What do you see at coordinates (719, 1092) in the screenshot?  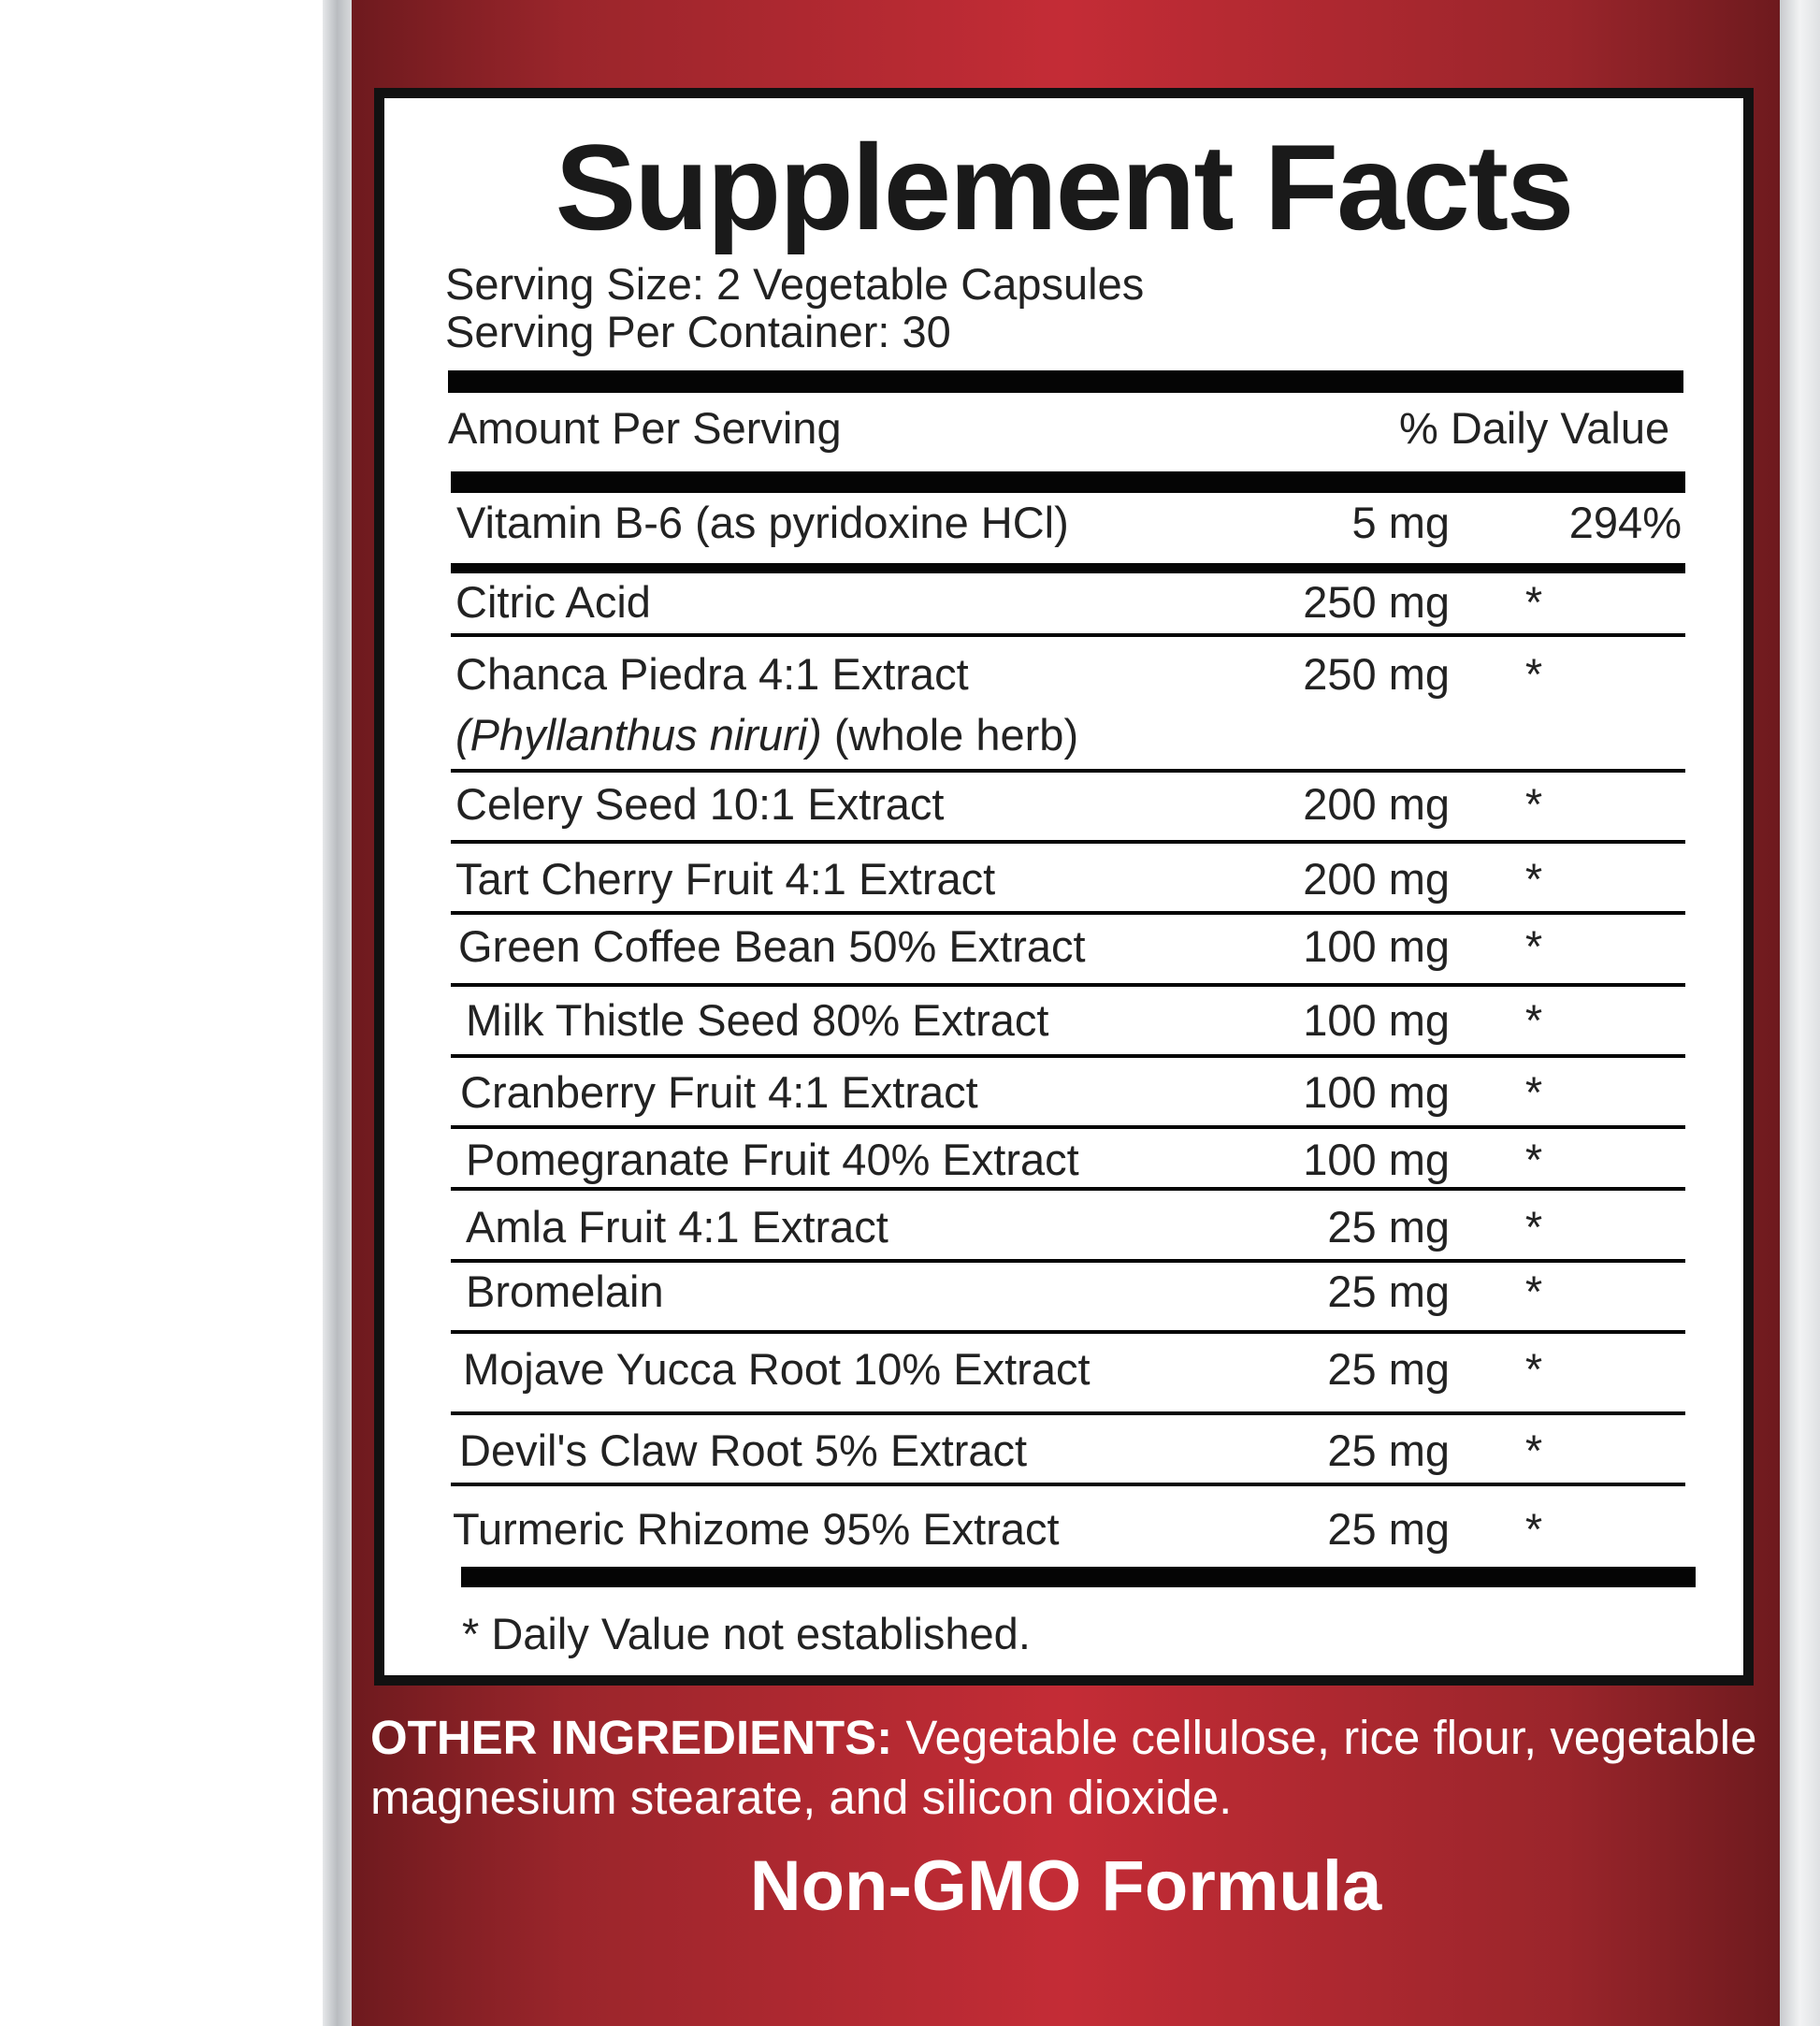 I see `ingredient-name: Cranberry Fruit 4:1 Extract` at bounding box center [719, 1092].